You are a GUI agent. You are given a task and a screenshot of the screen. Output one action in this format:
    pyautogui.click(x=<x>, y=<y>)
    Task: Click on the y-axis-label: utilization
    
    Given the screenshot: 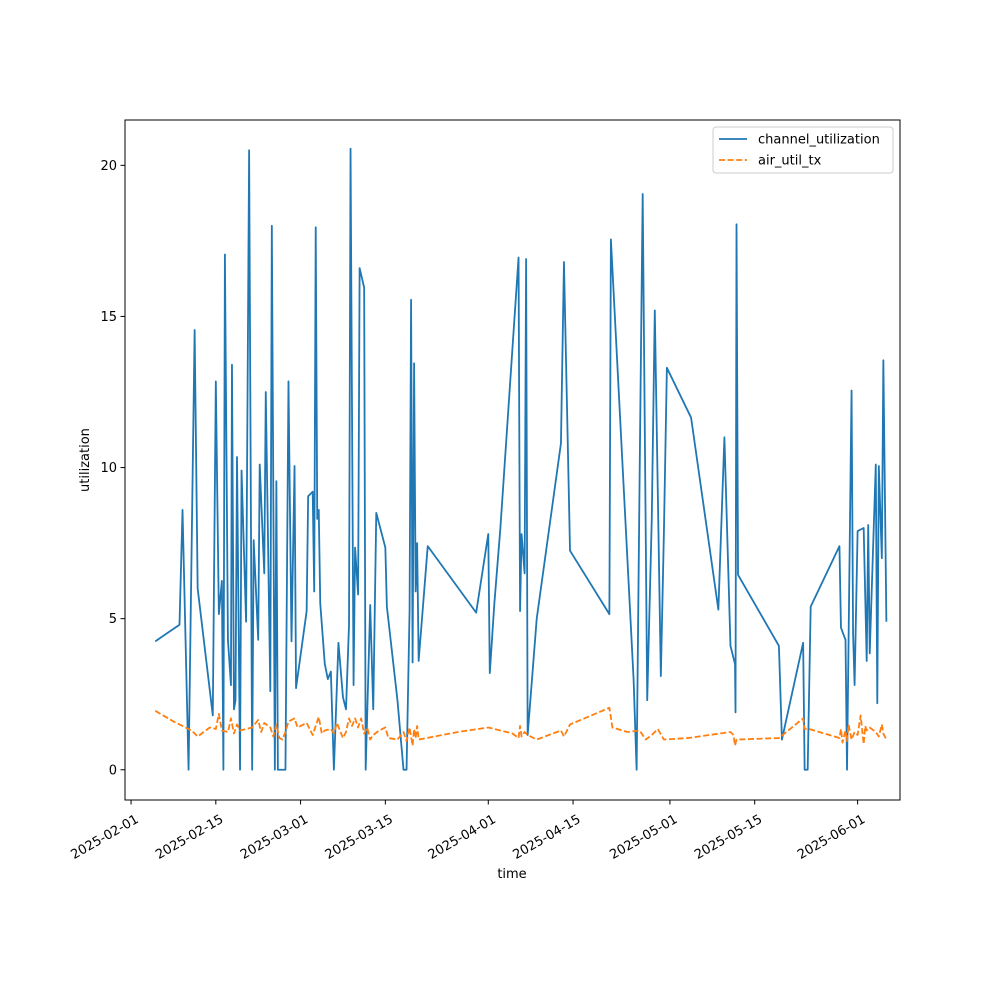 What is the action you would take?
    pyautogui.click(x=85, y=460)
    